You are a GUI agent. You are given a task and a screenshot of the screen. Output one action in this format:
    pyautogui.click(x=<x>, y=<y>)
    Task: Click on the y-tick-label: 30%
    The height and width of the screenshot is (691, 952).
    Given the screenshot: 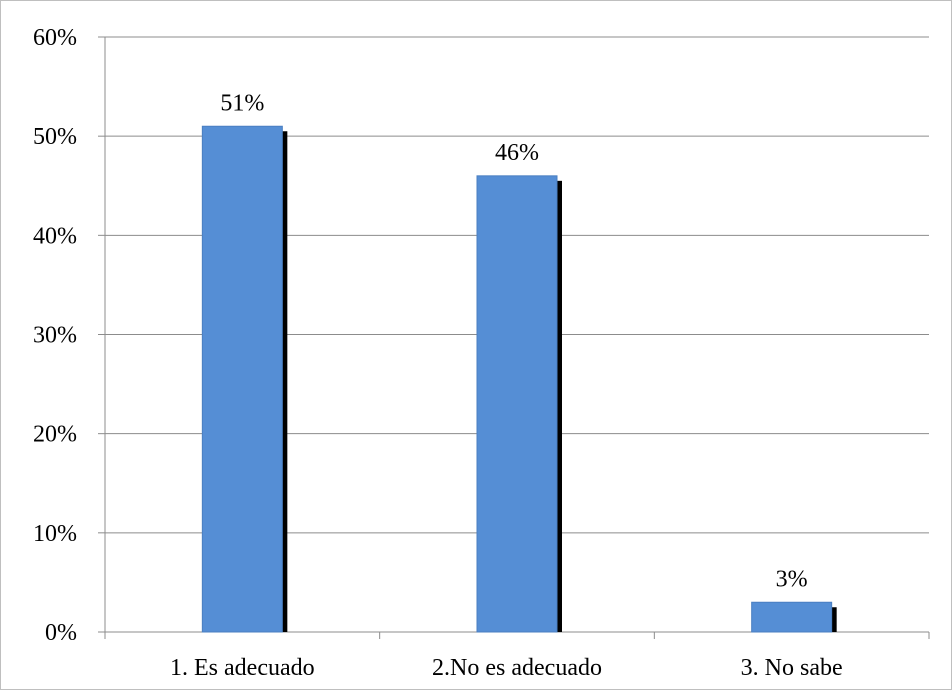 What is the action you would take?
    pyautogui.click(x=55, y=336)
    